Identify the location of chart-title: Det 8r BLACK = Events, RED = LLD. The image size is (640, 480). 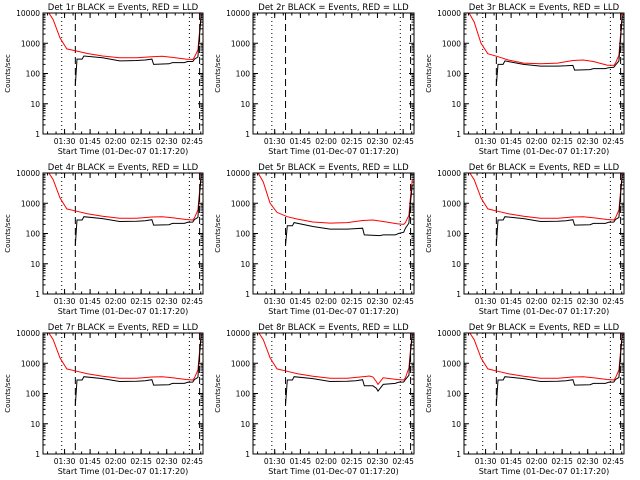
(333, 328).